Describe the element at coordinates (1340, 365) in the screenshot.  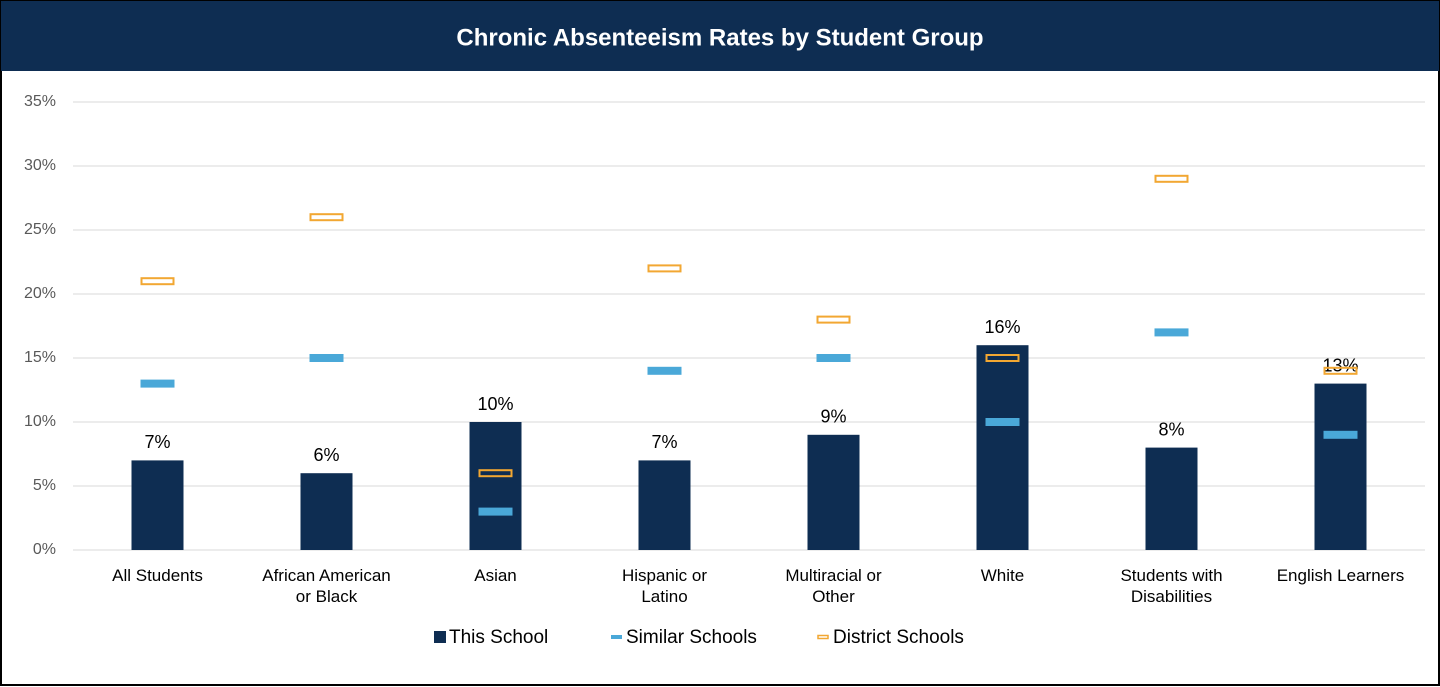
I see `data-label: 13%` at that location.